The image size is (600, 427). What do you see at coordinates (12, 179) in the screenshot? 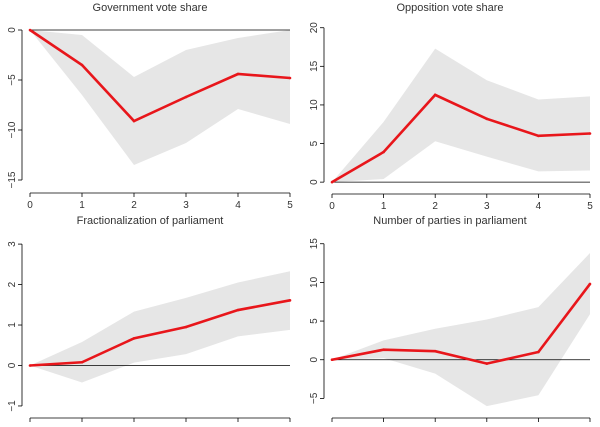
I see `y-tick-label: −15` at bounding box center [12, 179].